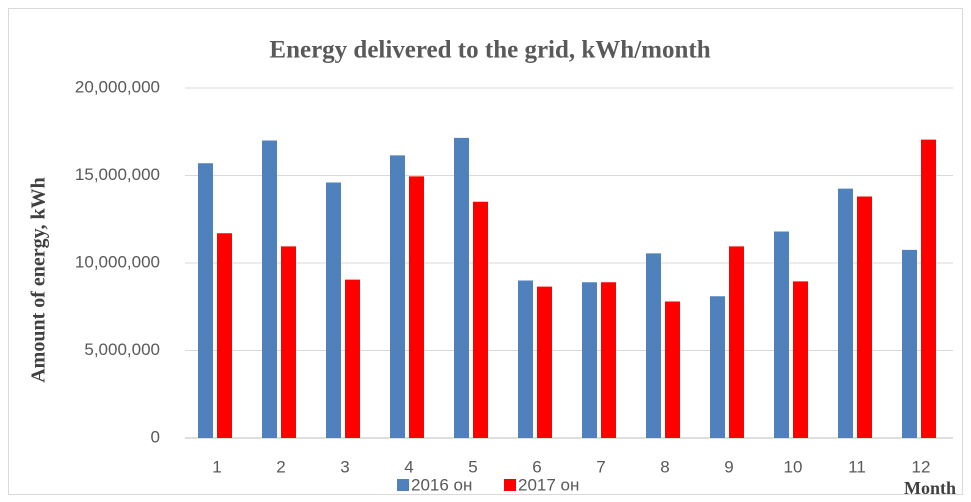 This screenshot has height=502, width=971. I want to click on x-tick-label: 6, so click(536, 466).